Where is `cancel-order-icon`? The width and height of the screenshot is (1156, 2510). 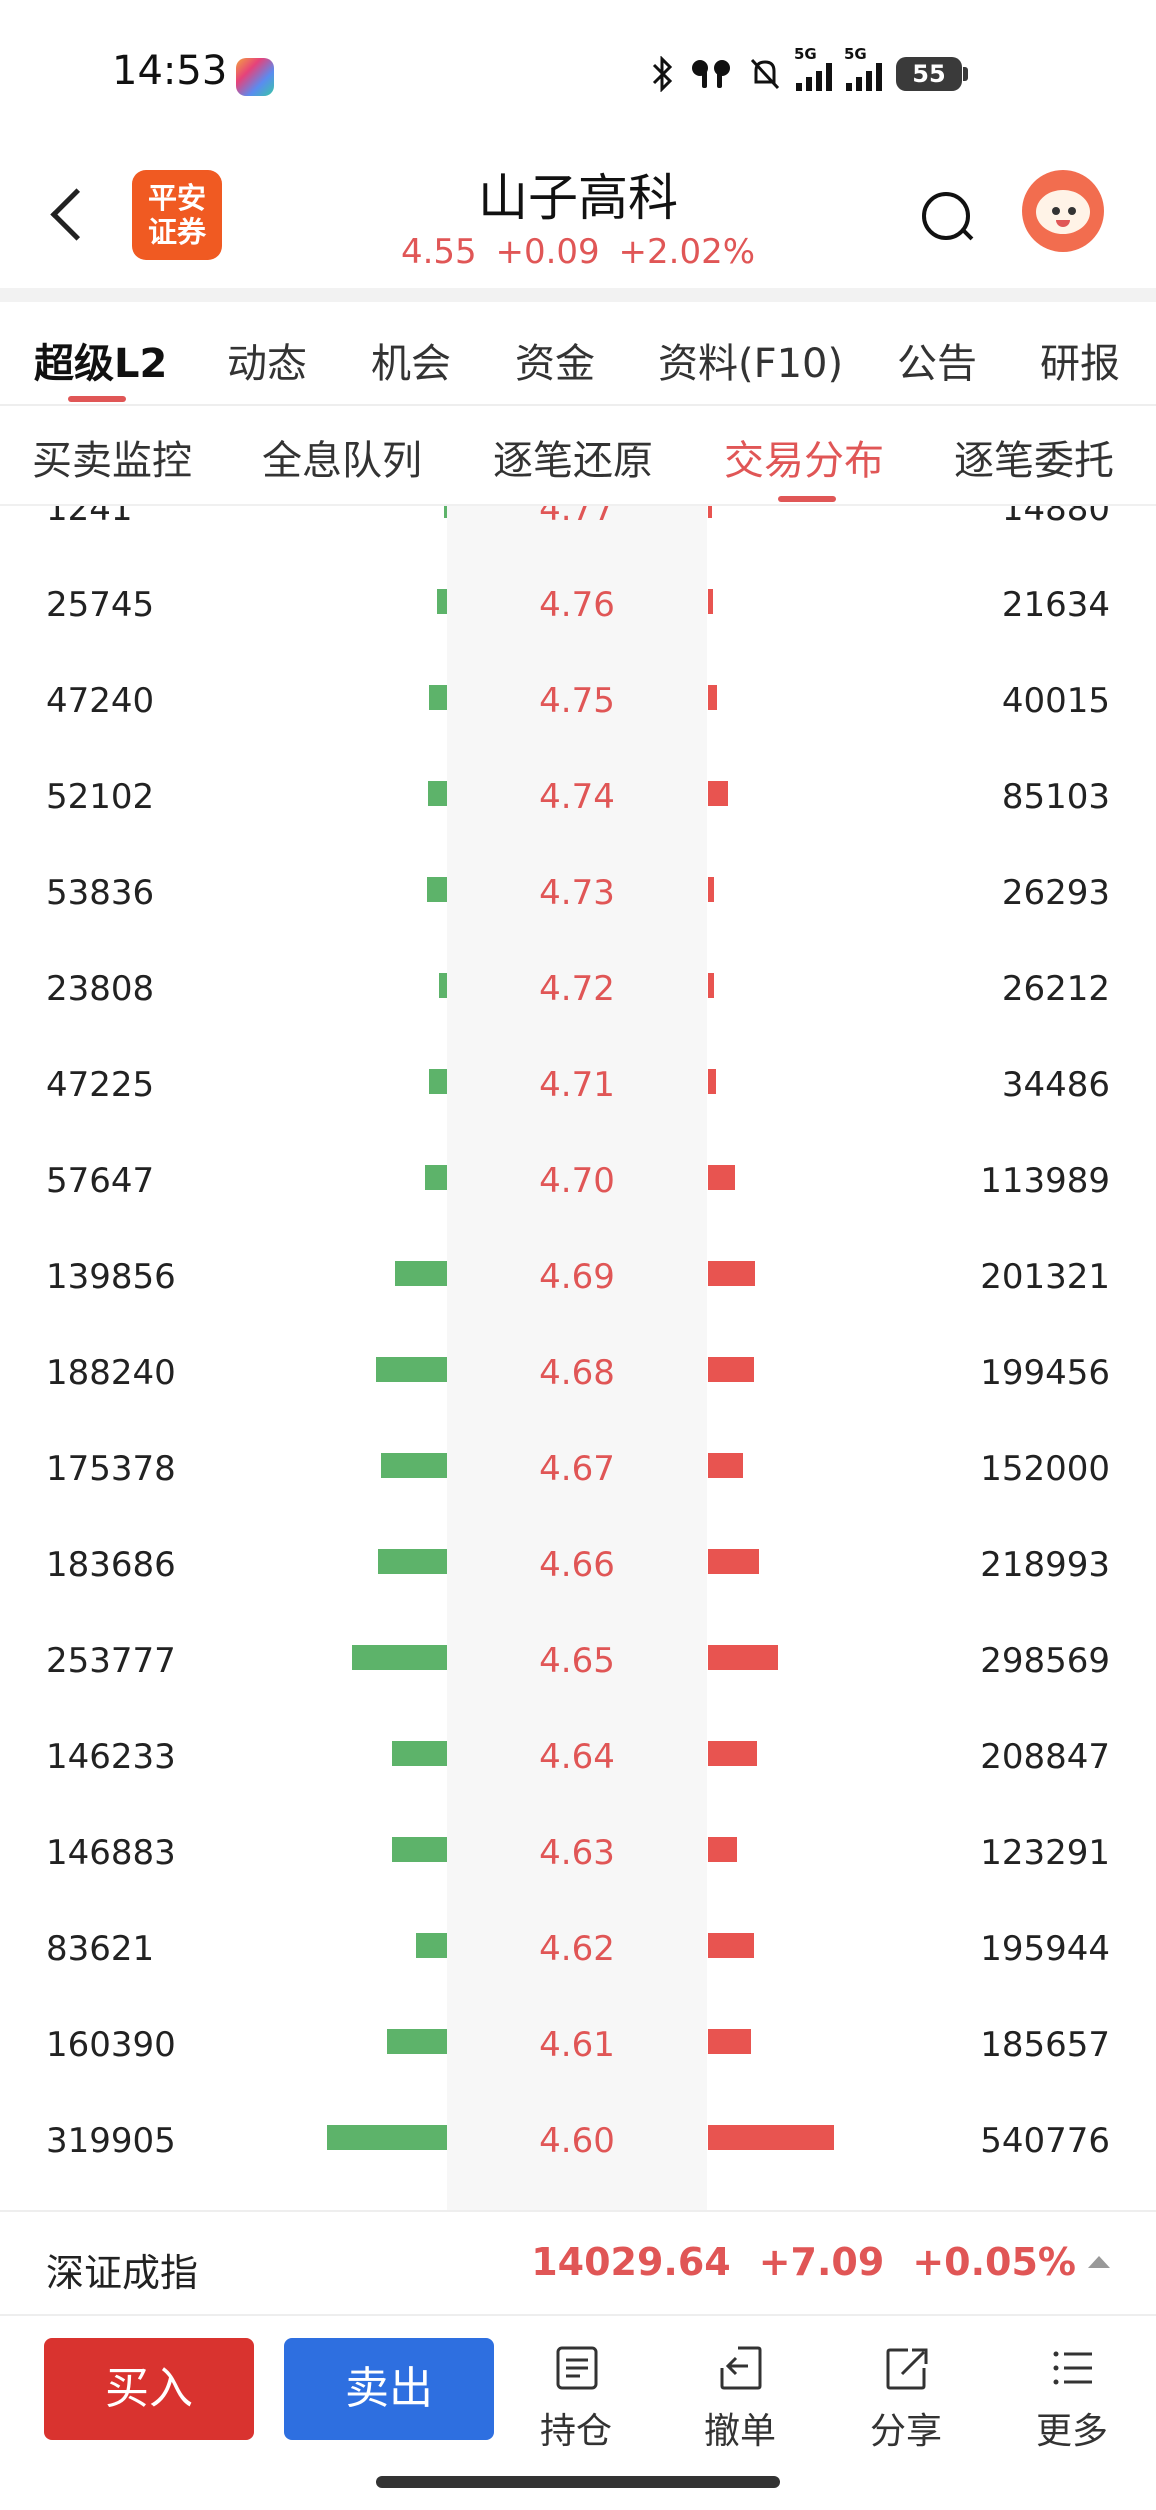
cancel-order-icon is located at coordinates (741, 2368).